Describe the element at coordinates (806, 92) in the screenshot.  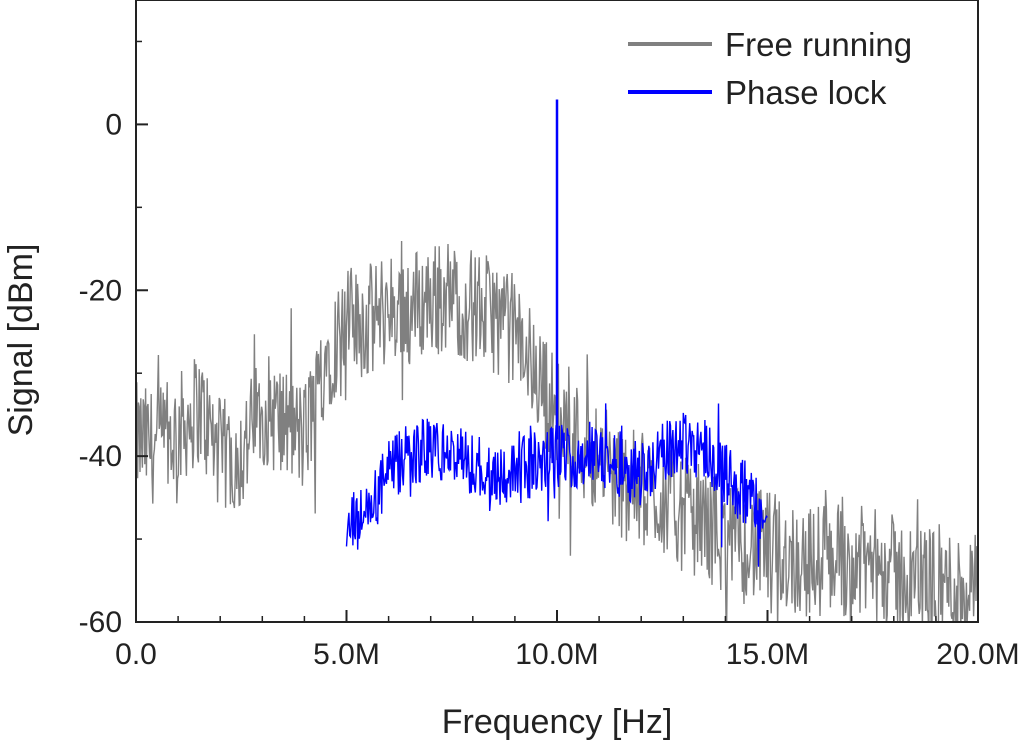
I see `legend-label: Phase lock` at that location.